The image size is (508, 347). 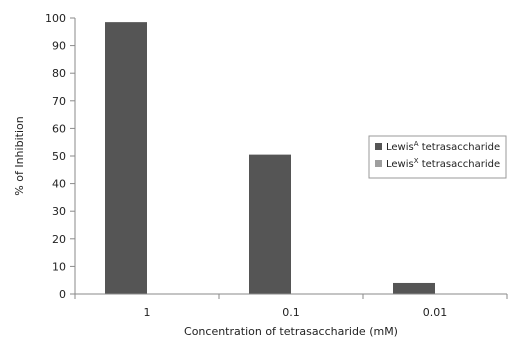 I want to click on y-tick-label: 70, so click(x=59, y=101).